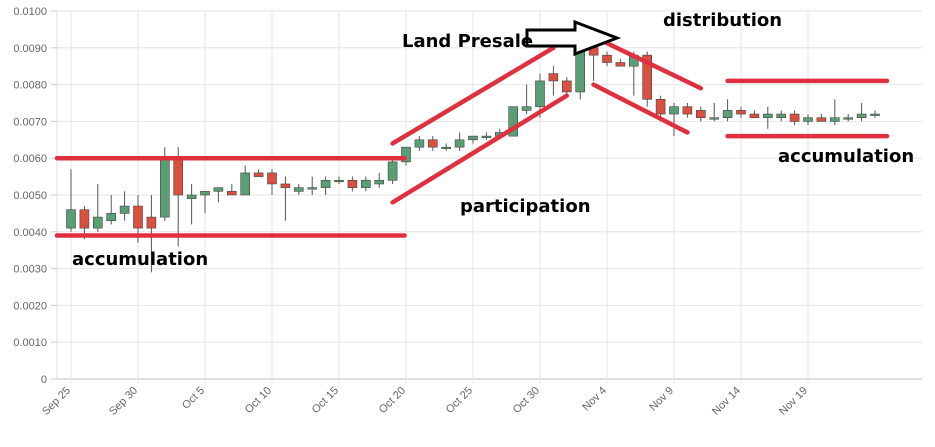  I want to click on x-tick-label: Oct 25, so click(459, 400).